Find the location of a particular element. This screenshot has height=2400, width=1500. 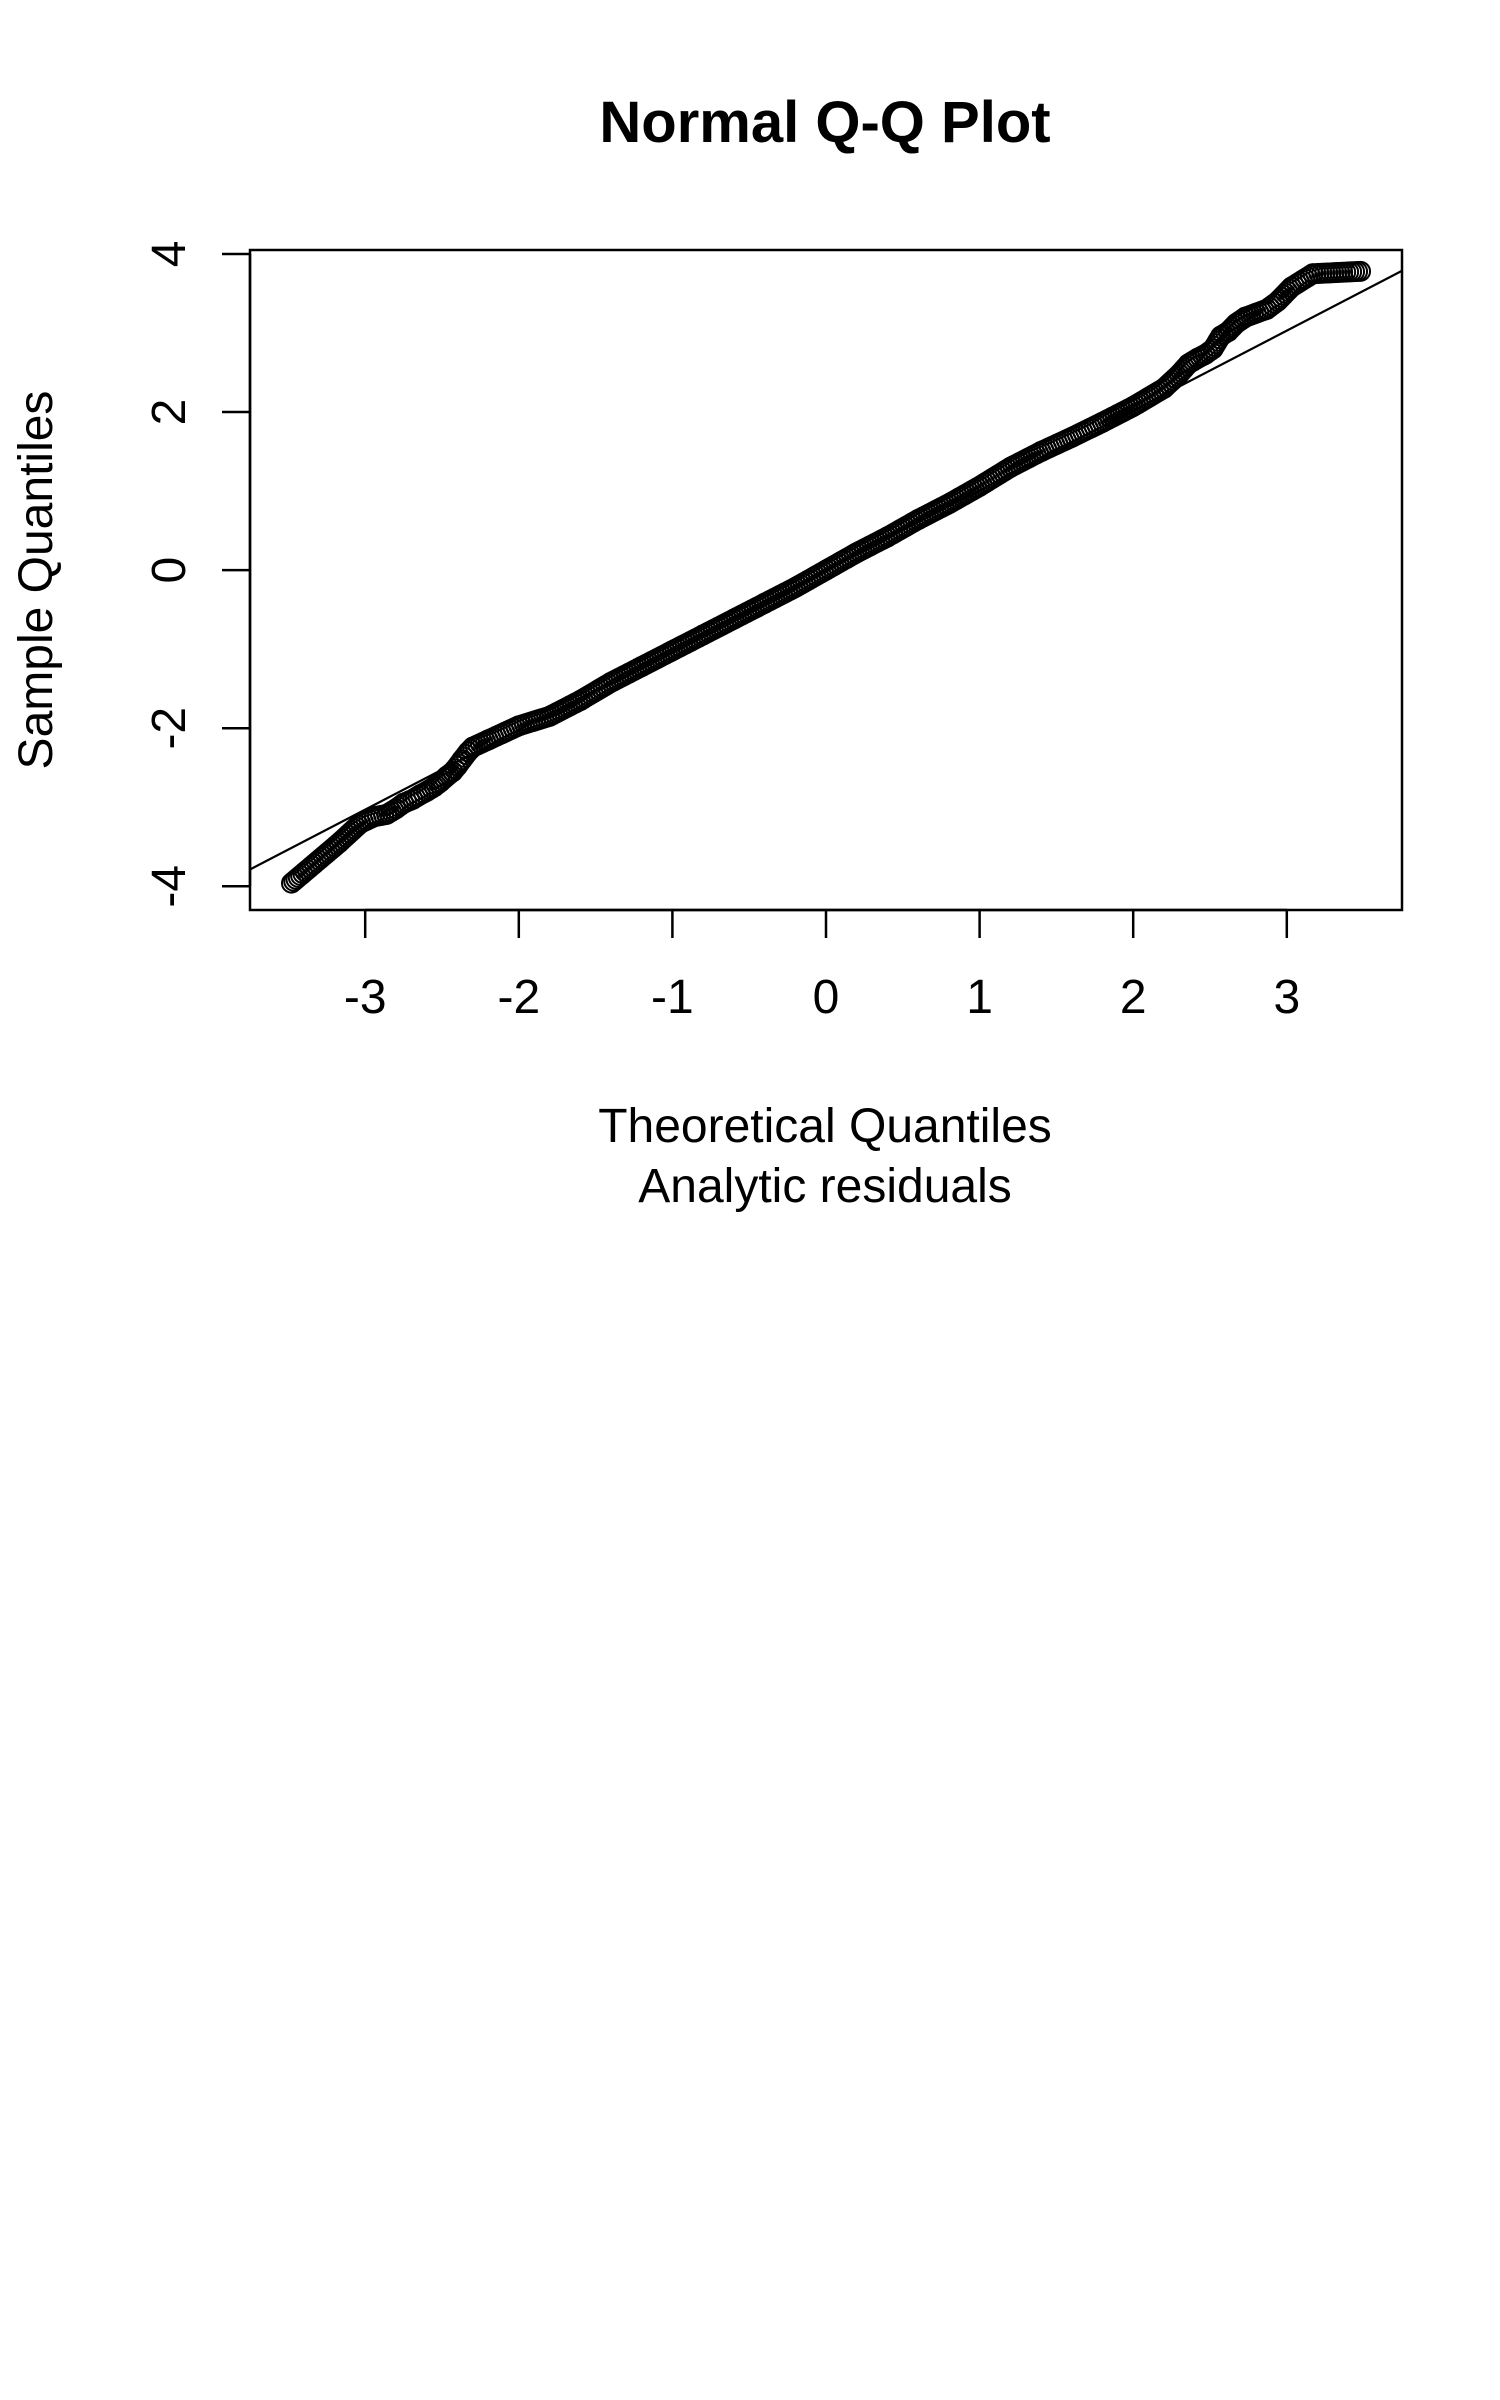

qq-point is located at coordinates (1361, 271).